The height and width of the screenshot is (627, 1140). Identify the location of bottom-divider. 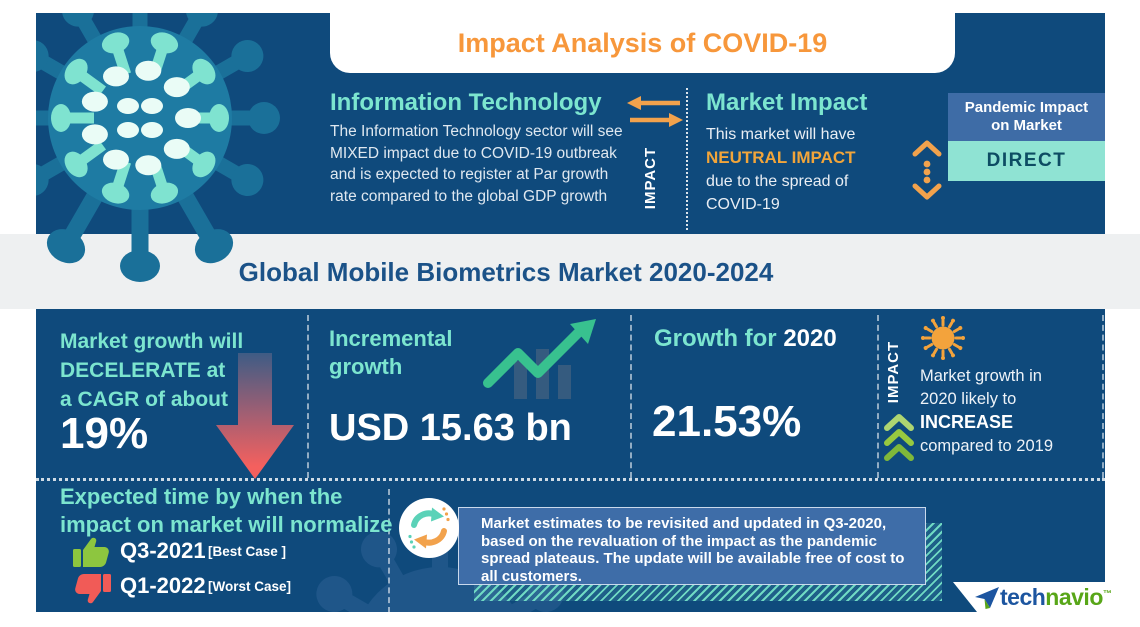
(389, 550).